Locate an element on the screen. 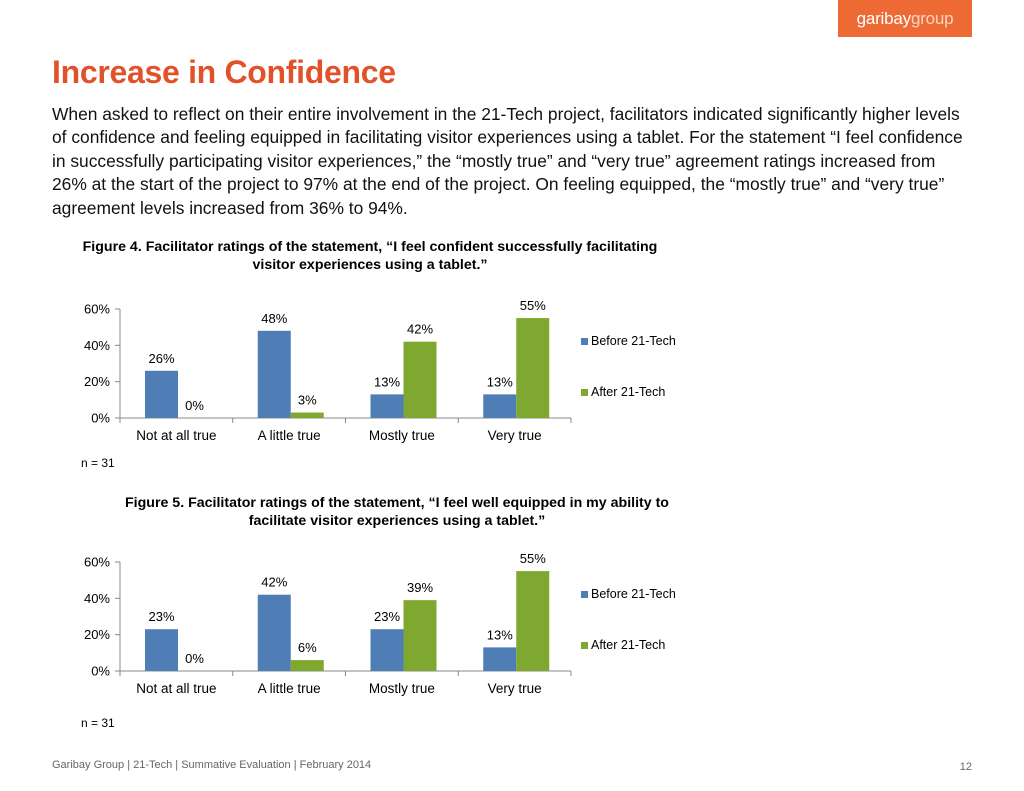 The width and height of the screenshot is (1024, 791). logo-text-primary: garibay is located at coordinates (884, 18).